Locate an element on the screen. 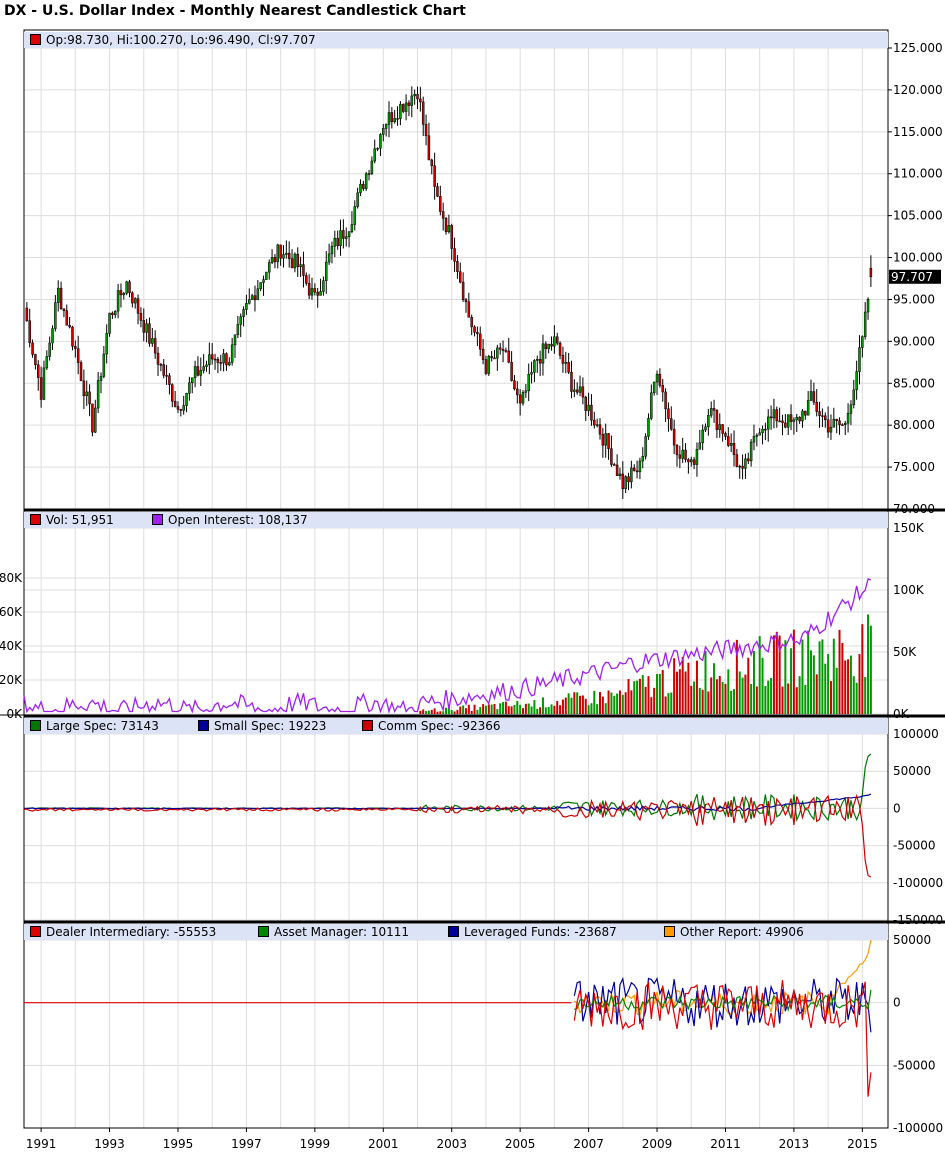 The height and width of the screenshot is (1165, 945). price-axis-label: 95.000 is located at coordinates (914, 299).